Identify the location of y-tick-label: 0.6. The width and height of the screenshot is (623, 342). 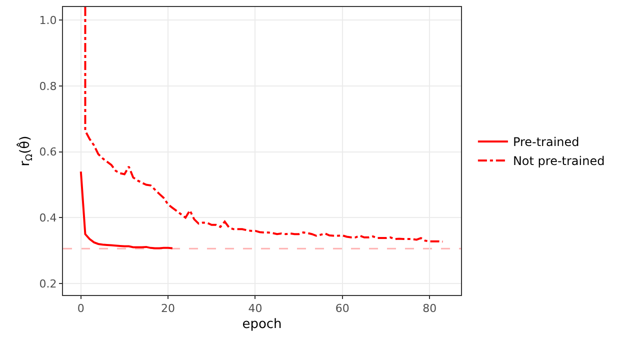
(48, 152).